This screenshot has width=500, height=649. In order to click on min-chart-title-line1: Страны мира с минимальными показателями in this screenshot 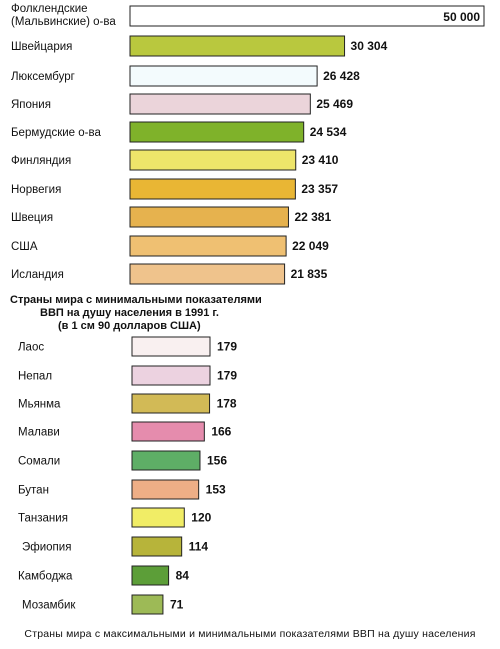, I will do `click(136, 300)`.